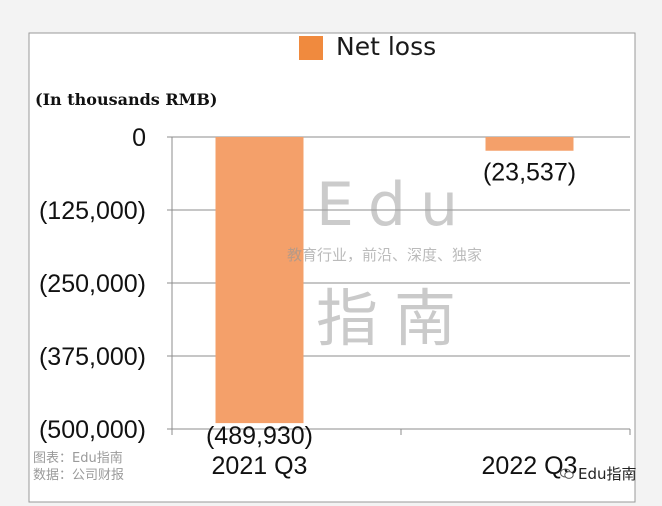 The width and height of the screenshot is (662, 506). Describe the element at coordinates (92, 357) in the screenshot. I see `y-tick-label: (375,000)` at that location.